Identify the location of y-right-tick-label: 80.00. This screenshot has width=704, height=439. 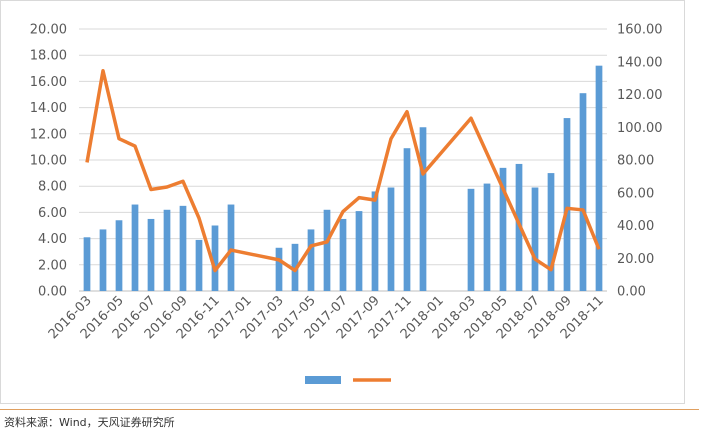
(635, 161).